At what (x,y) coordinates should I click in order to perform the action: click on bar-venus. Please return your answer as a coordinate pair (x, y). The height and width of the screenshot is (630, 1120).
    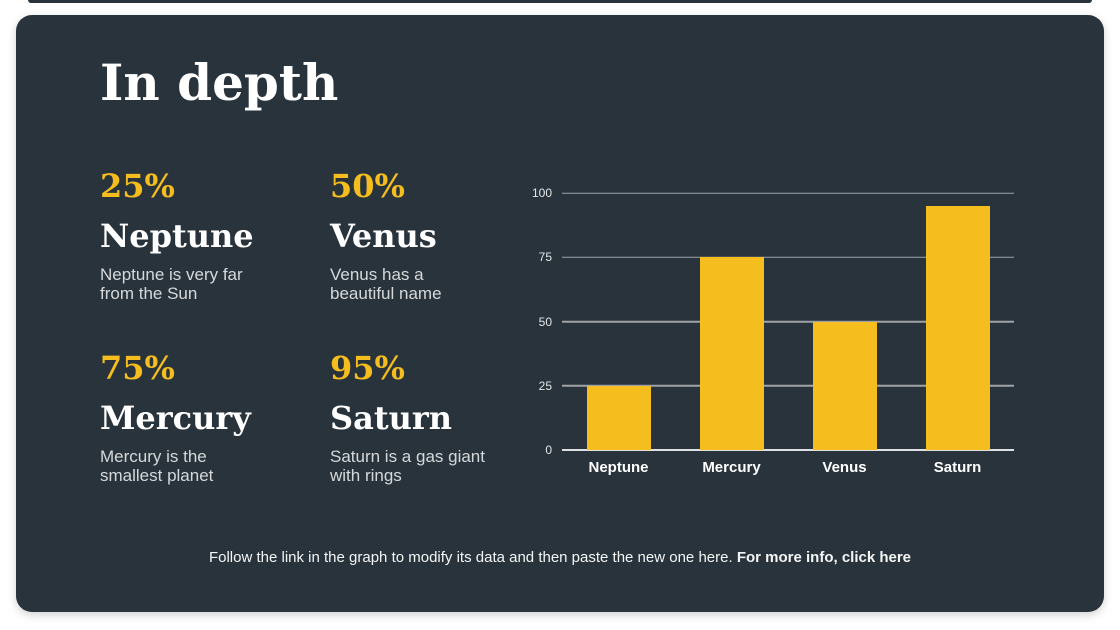
    Looking at the image, I should click on (844, 385).